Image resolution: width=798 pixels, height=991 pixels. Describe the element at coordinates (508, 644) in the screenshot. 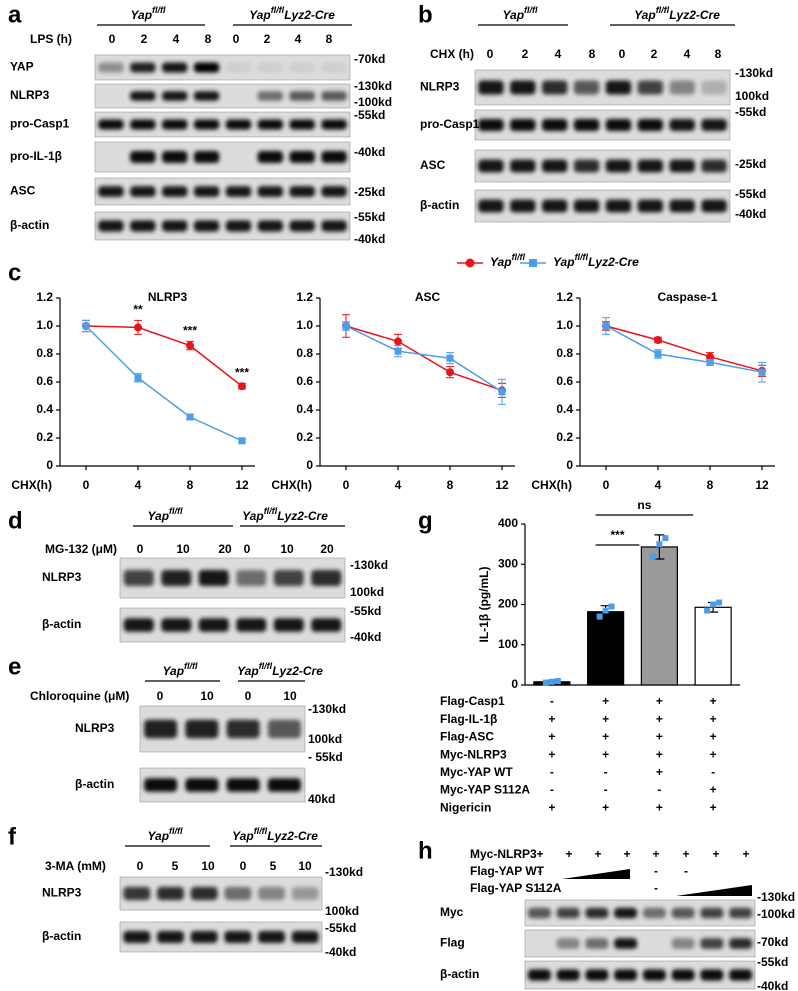

I see `y-tick-label: 100` at that location.